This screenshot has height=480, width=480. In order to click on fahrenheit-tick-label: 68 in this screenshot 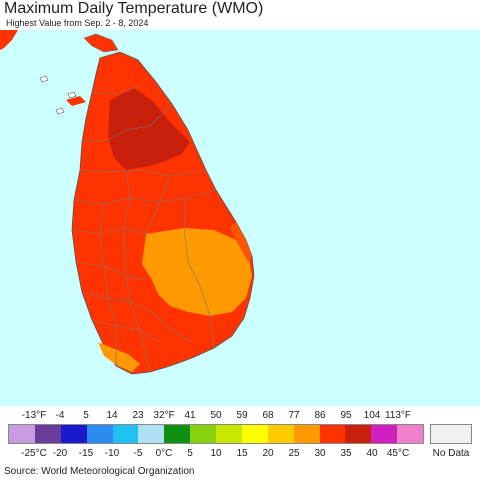, I will do `click(268, 415)`.